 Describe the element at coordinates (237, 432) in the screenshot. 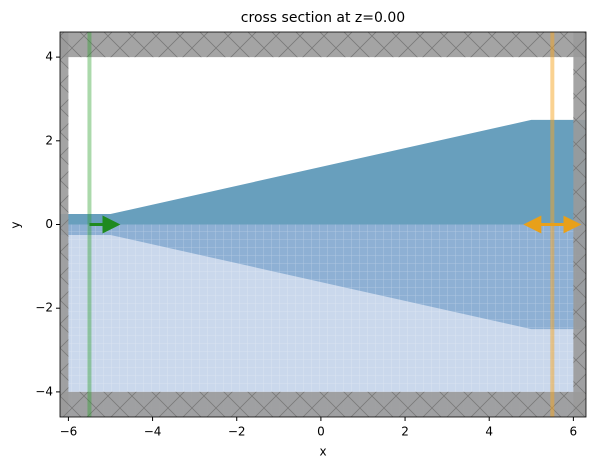

I see `x-tick-label: −2` at that location.